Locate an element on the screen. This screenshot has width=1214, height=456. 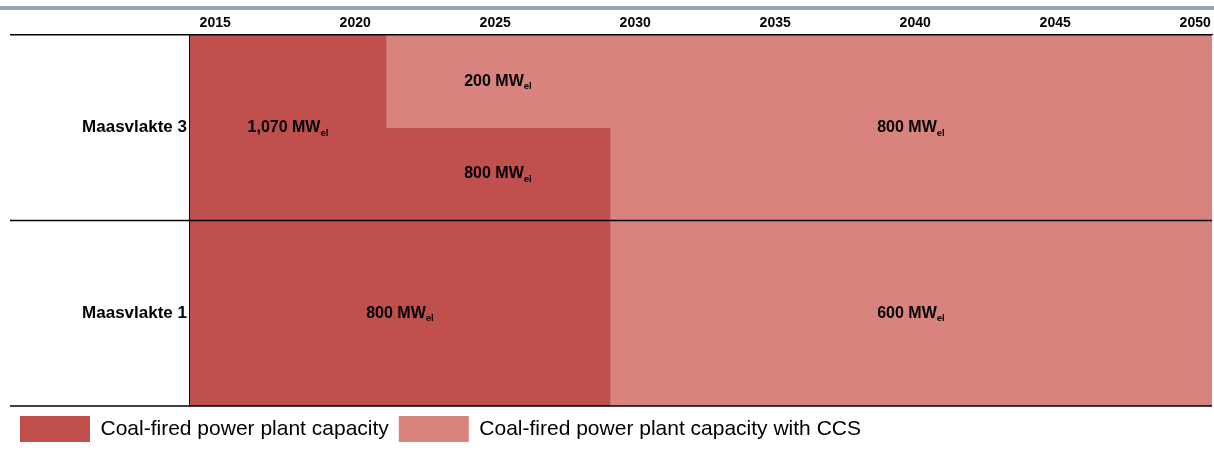
y-tick-label: Maasvlakte 1 is located at coordinates (134, 312).